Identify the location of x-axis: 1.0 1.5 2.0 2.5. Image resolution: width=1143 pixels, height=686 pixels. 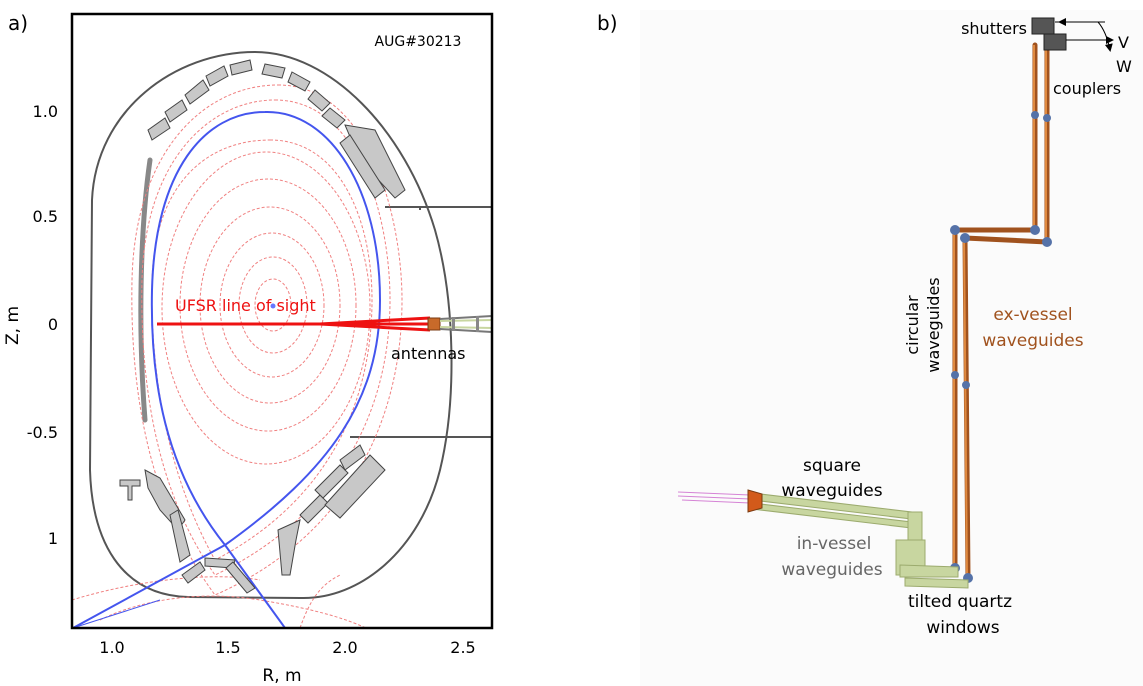
(287, 647).